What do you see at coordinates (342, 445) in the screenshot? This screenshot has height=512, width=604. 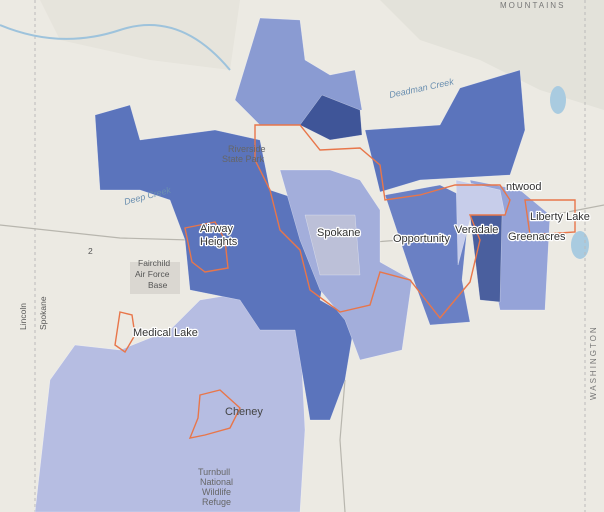 I see `highway` at bounding box center [342, 445].